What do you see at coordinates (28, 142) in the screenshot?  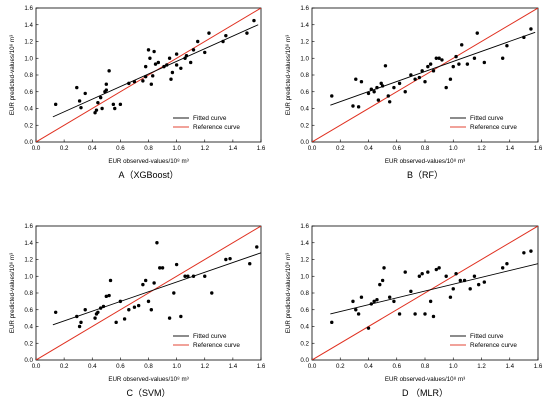 I see `y-tick-label: 0.0` at bounding box center [28, 142].